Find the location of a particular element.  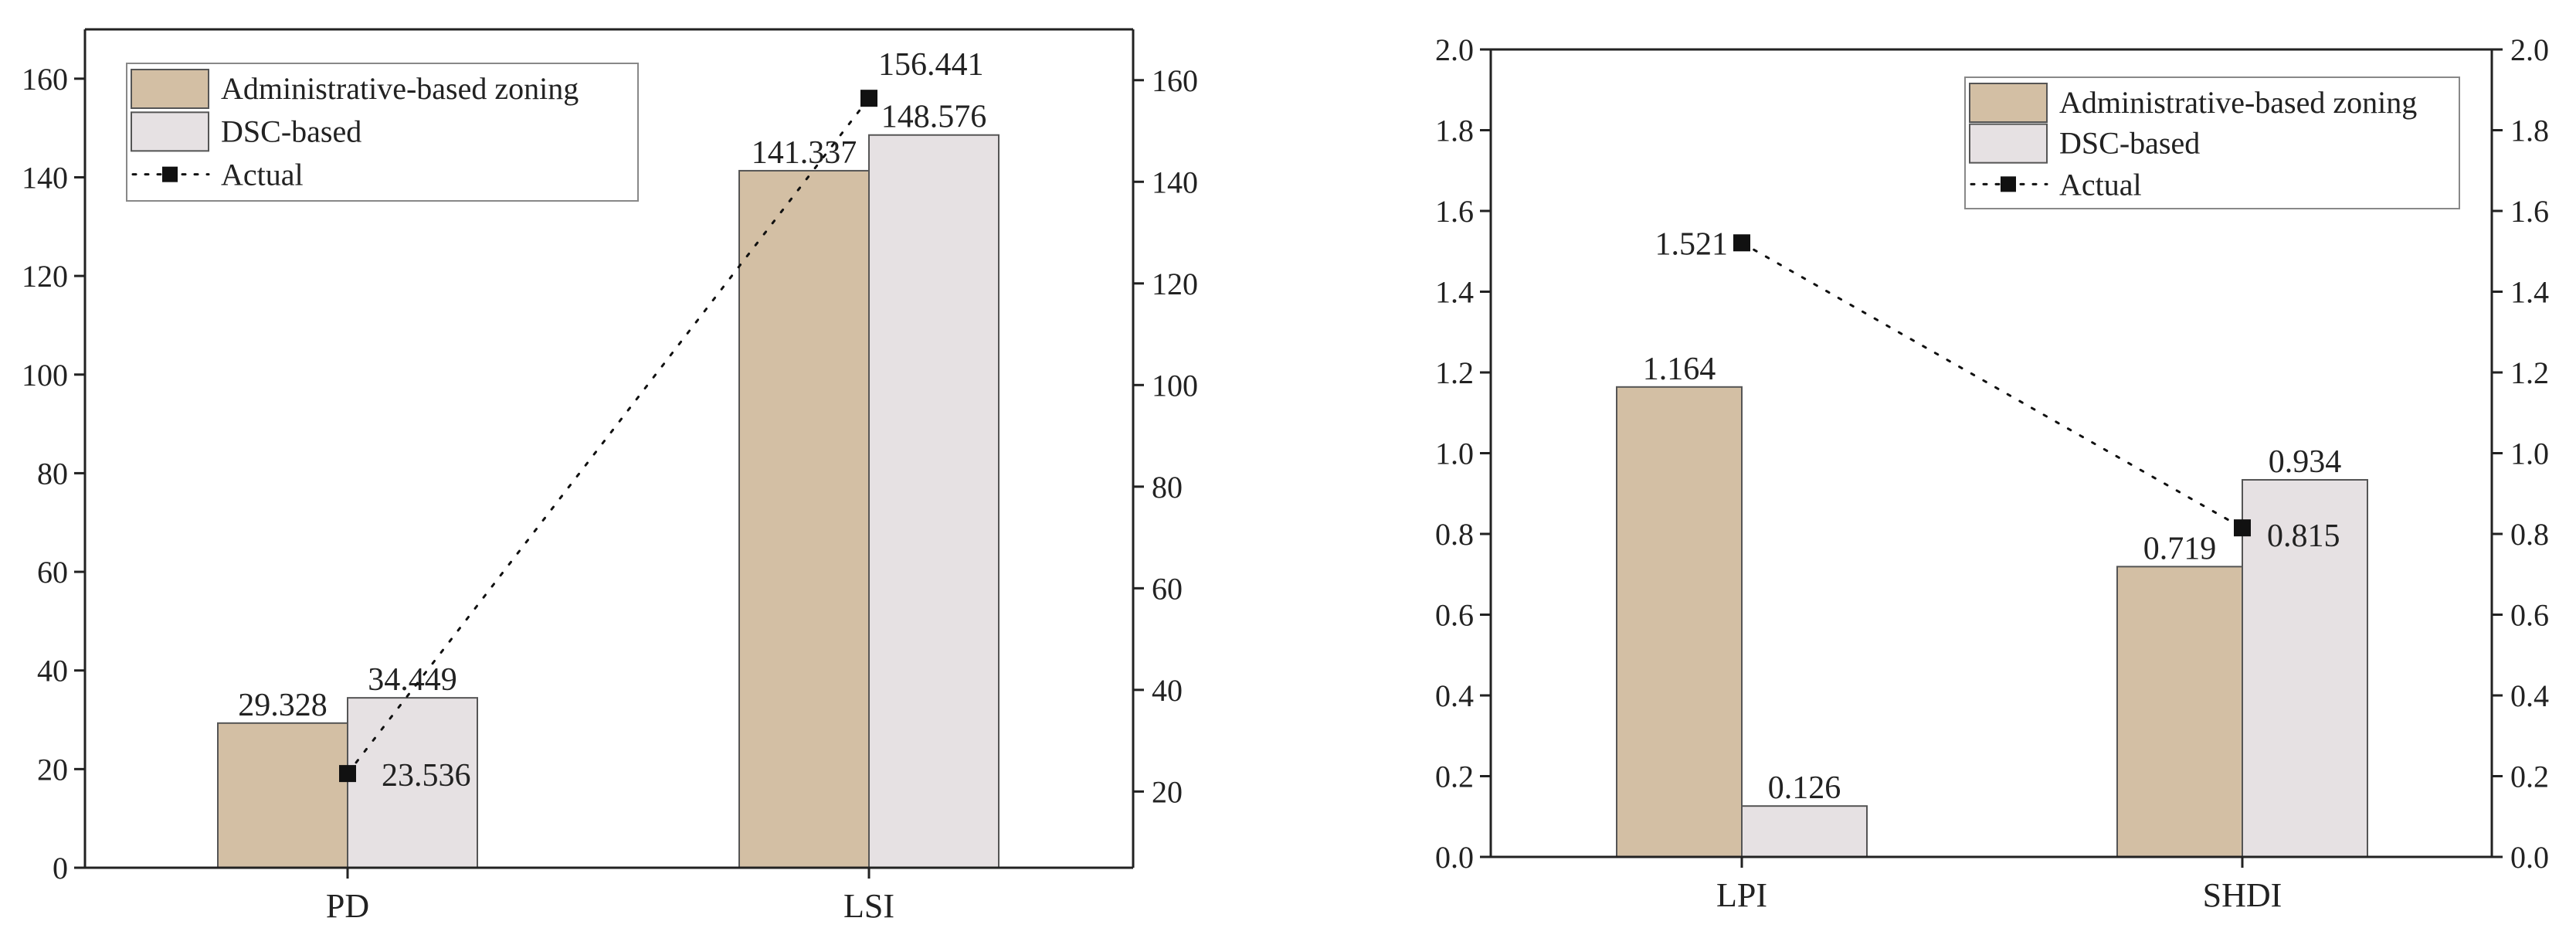

y-tick-label-left: 0.8 is located at coordinates (1454, 535).